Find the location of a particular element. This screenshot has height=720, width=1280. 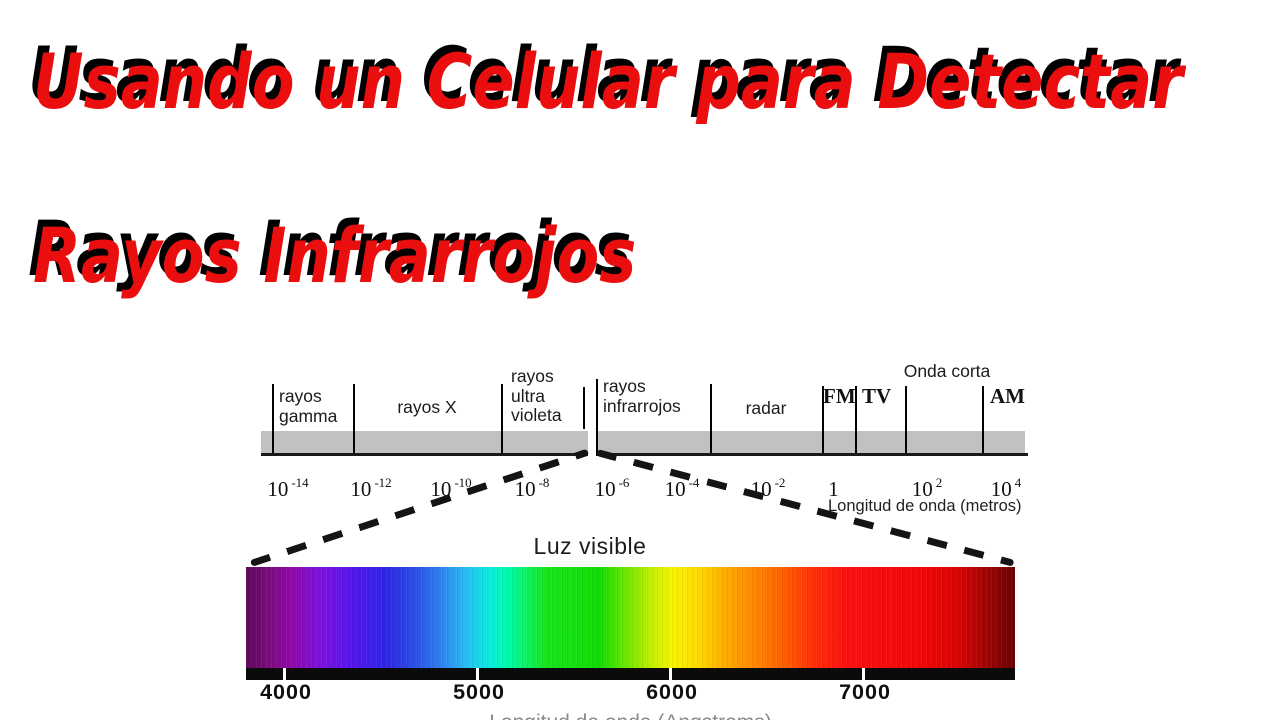

visible-spectrum-axis-strip is located at coordinates (630, 674).